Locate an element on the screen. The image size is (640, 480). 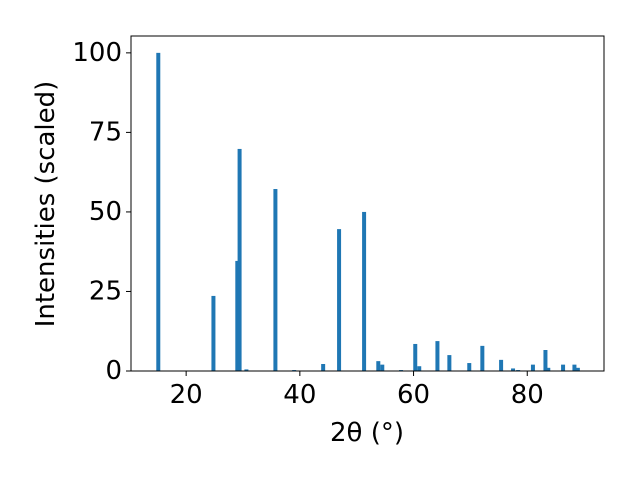
y-tick-label: 75 is located at coordinates (105, 132).